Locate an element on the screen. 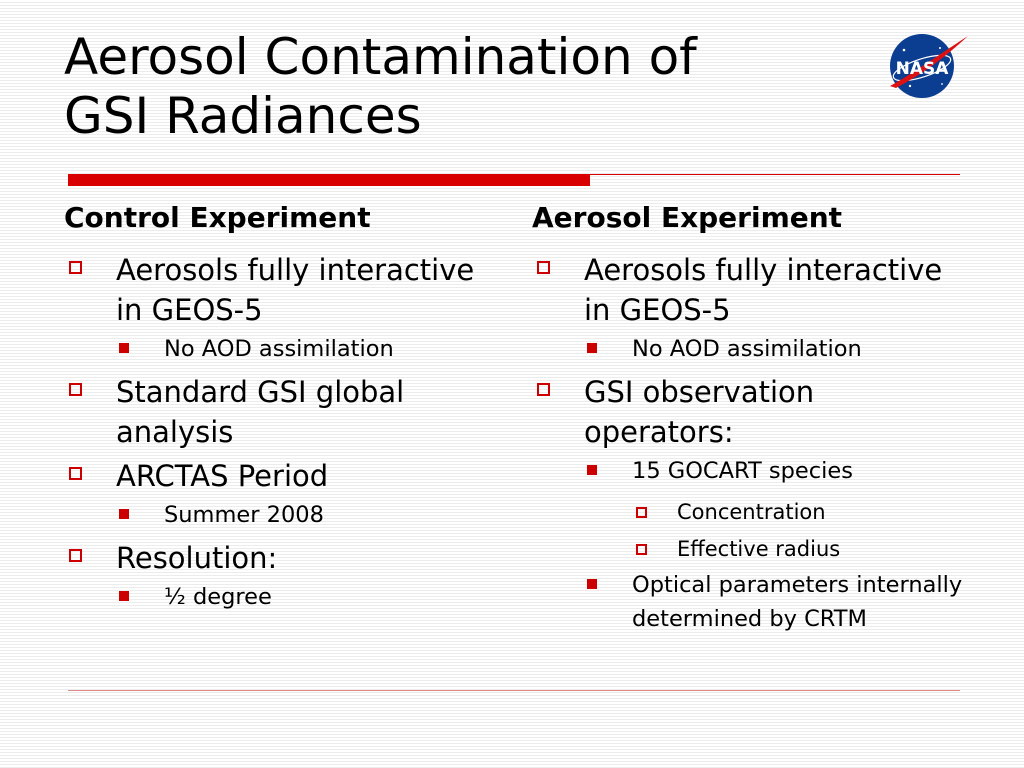 Image resolution: width=1024 pixels, height=768 pixels. sub-sub-list-item-text: Effective radius is located at coordinates (759, 549).